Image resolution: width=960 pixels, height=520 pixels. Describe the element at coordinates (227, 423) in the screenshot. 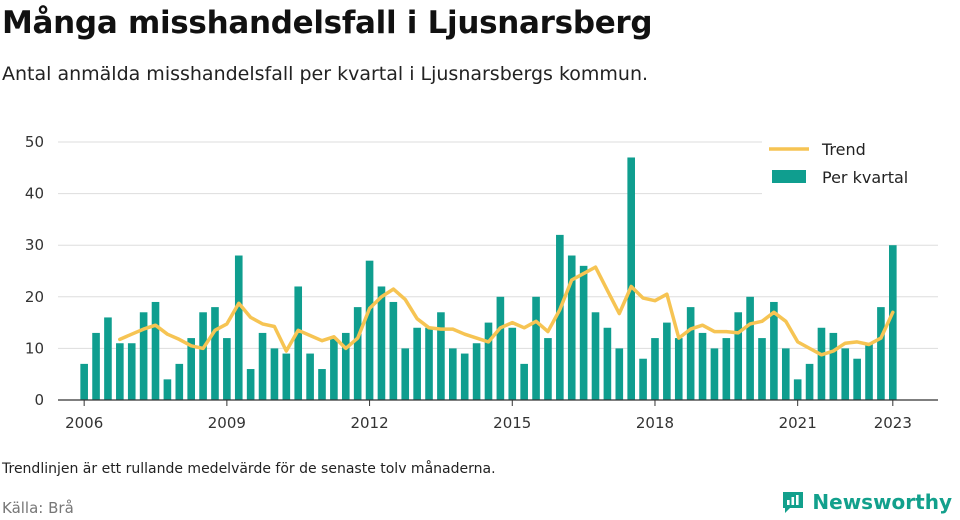

I see `x-tick-label: 2009` at that location.